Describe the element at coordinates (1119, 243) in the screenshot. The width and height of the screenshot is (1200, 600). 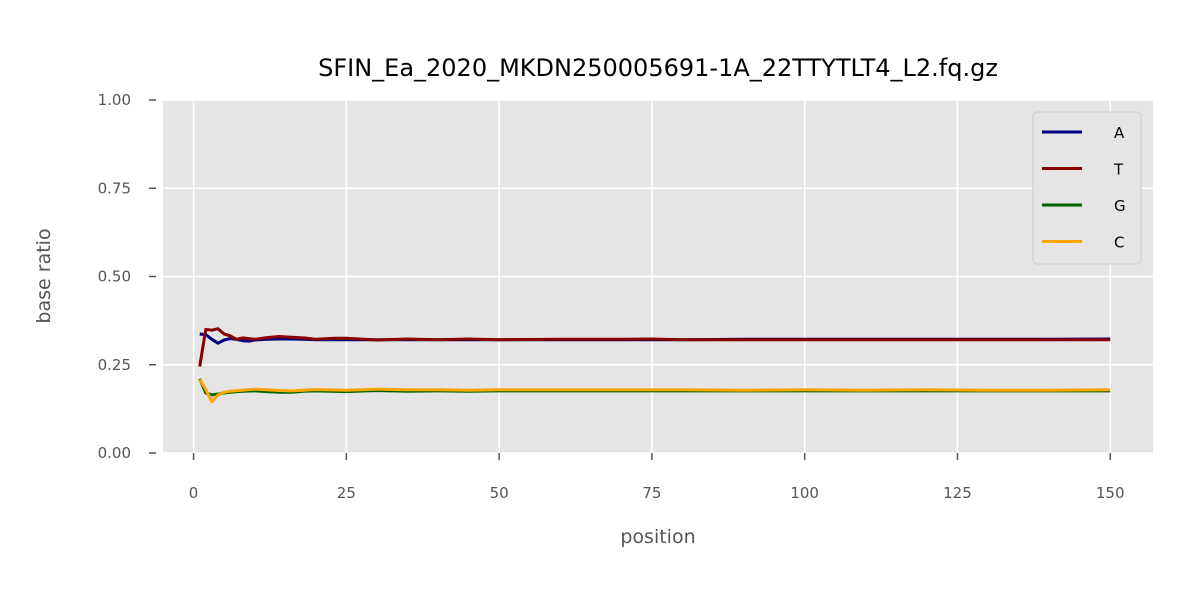
I see `legend-label-C: C` at that location.